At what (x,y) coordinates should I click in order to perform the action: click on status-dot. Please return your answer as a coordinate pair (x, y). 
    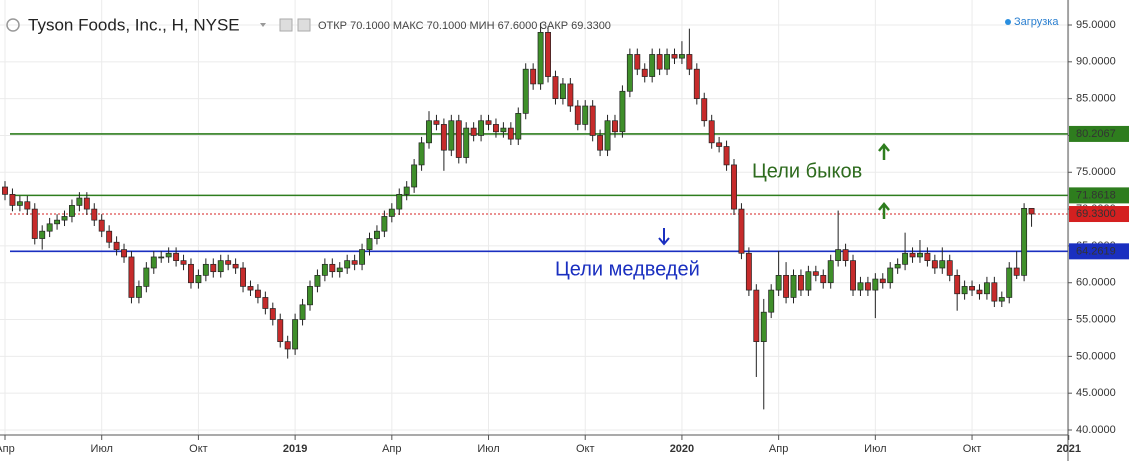
    Looking at the image, I should click on (1008, 22).